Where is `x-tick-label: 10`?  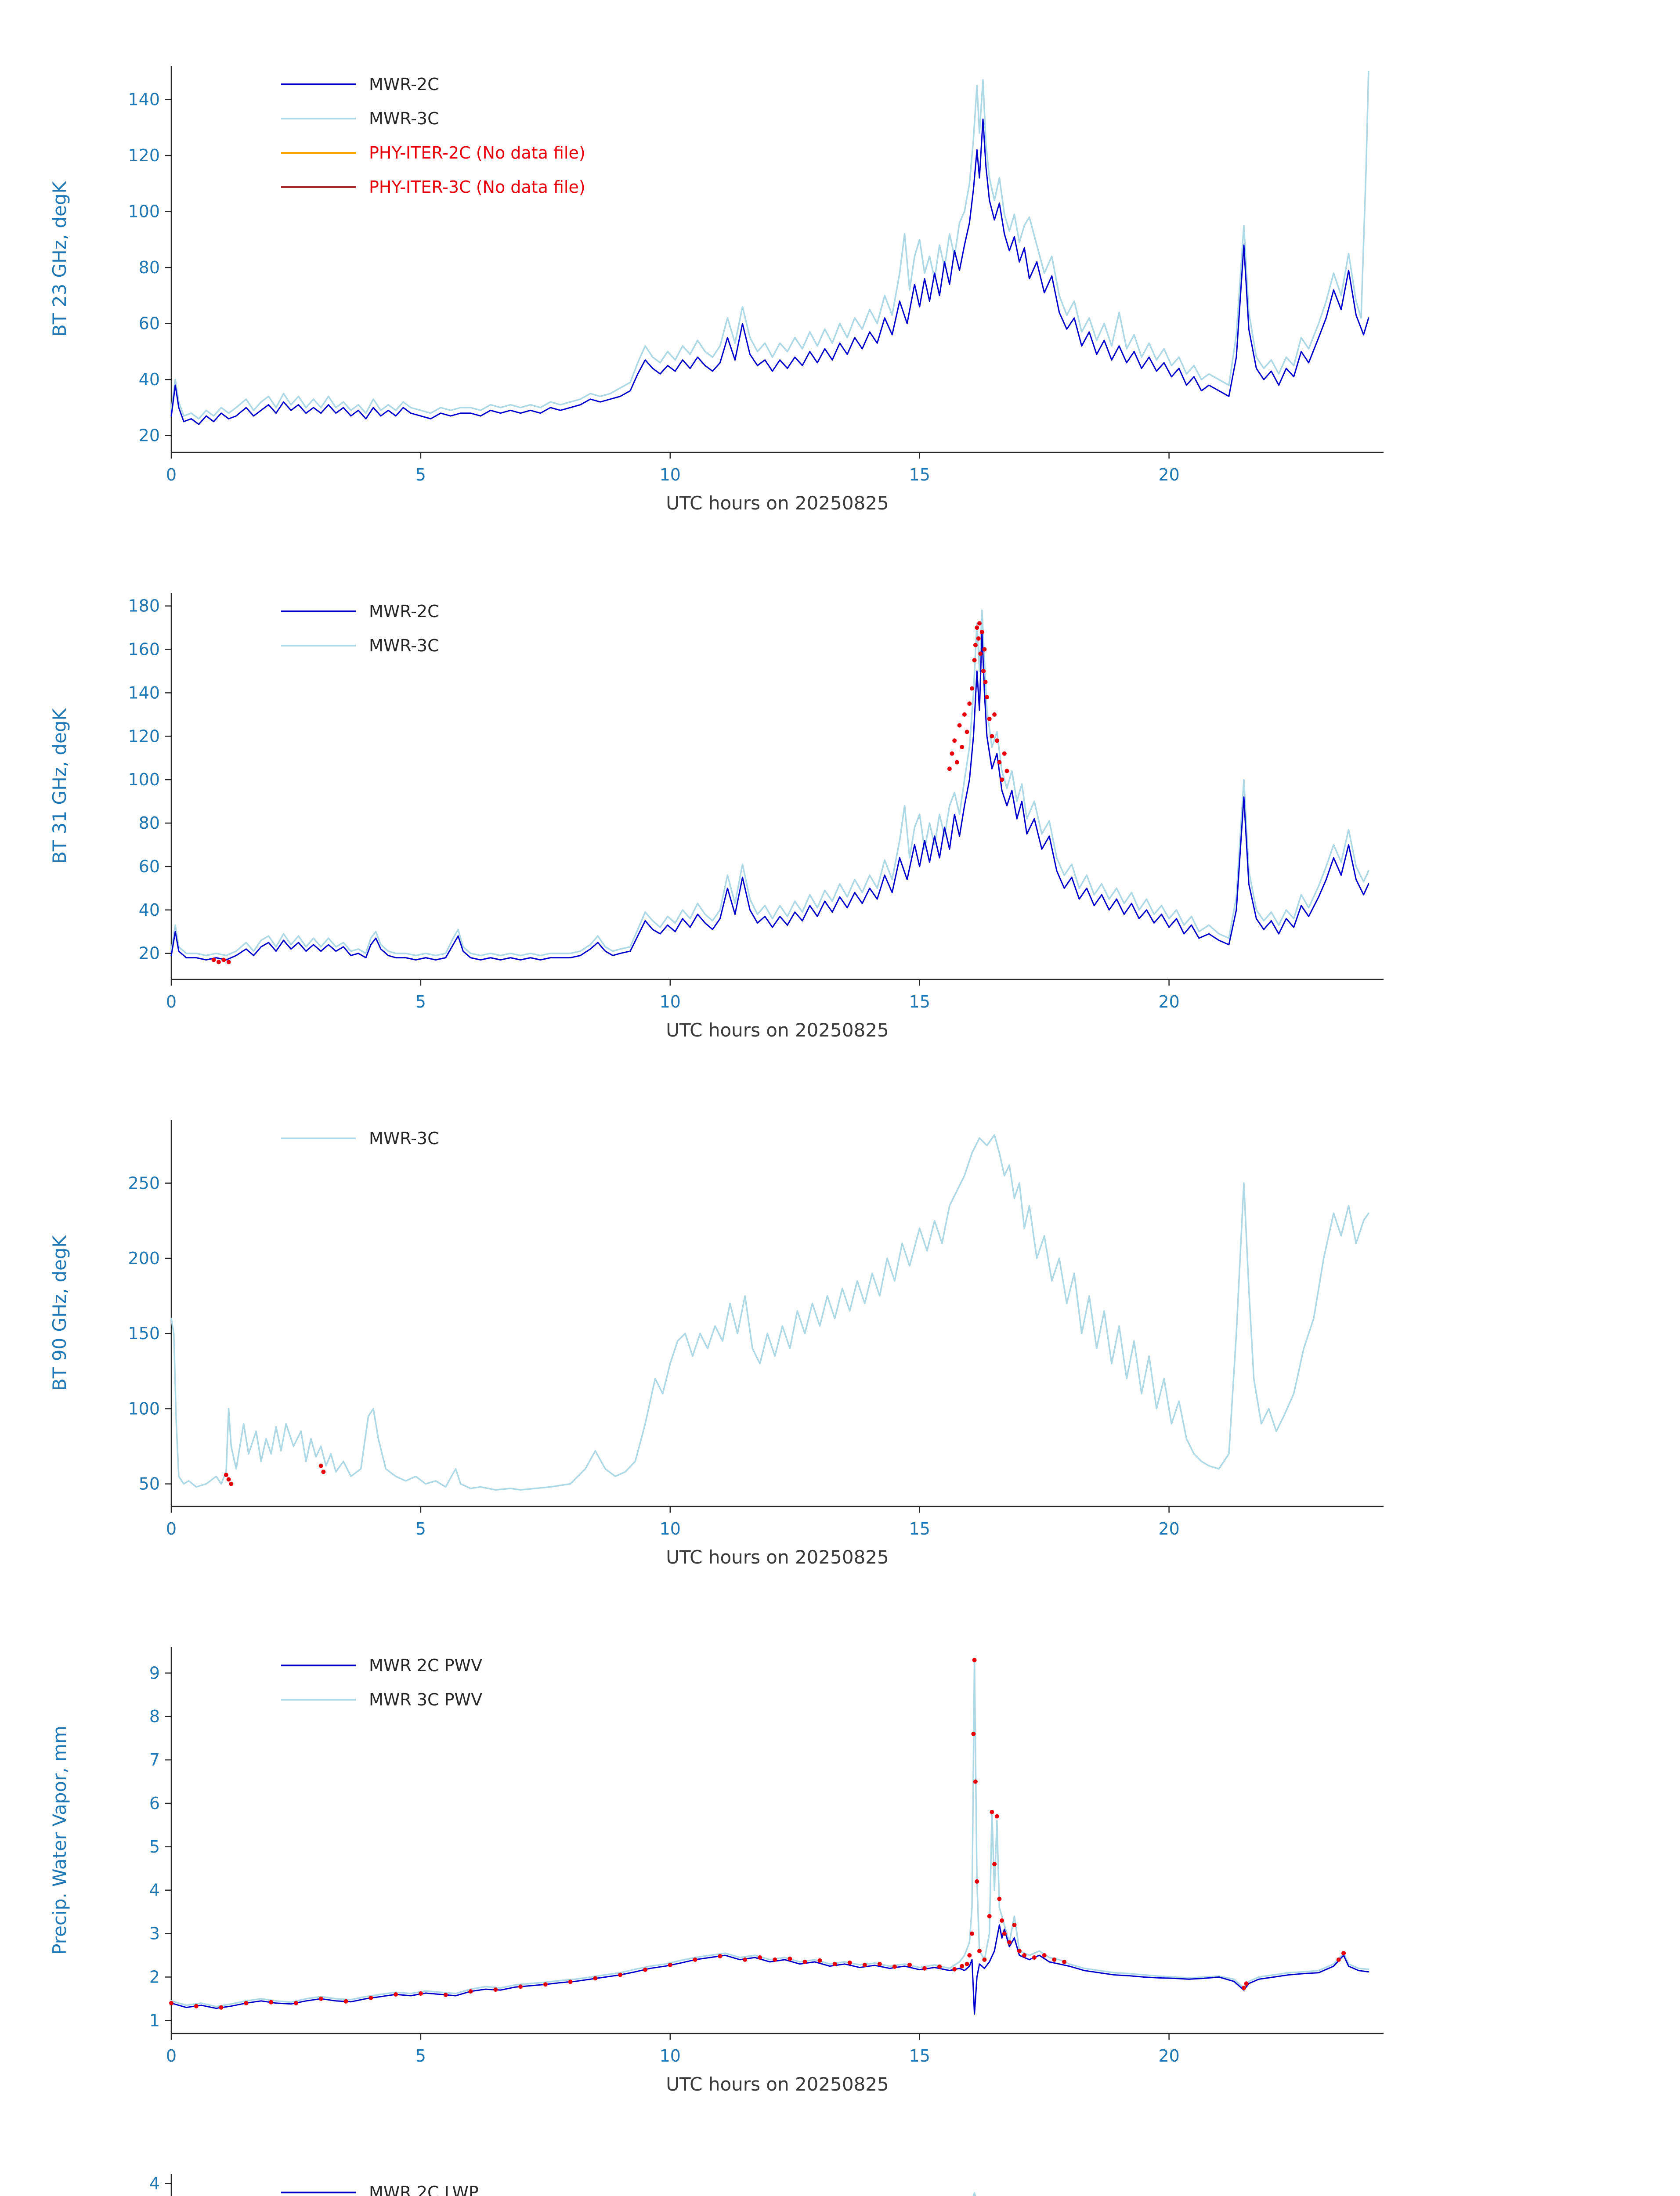 x-tick-label: 10 is located at coordinates (670, 474).